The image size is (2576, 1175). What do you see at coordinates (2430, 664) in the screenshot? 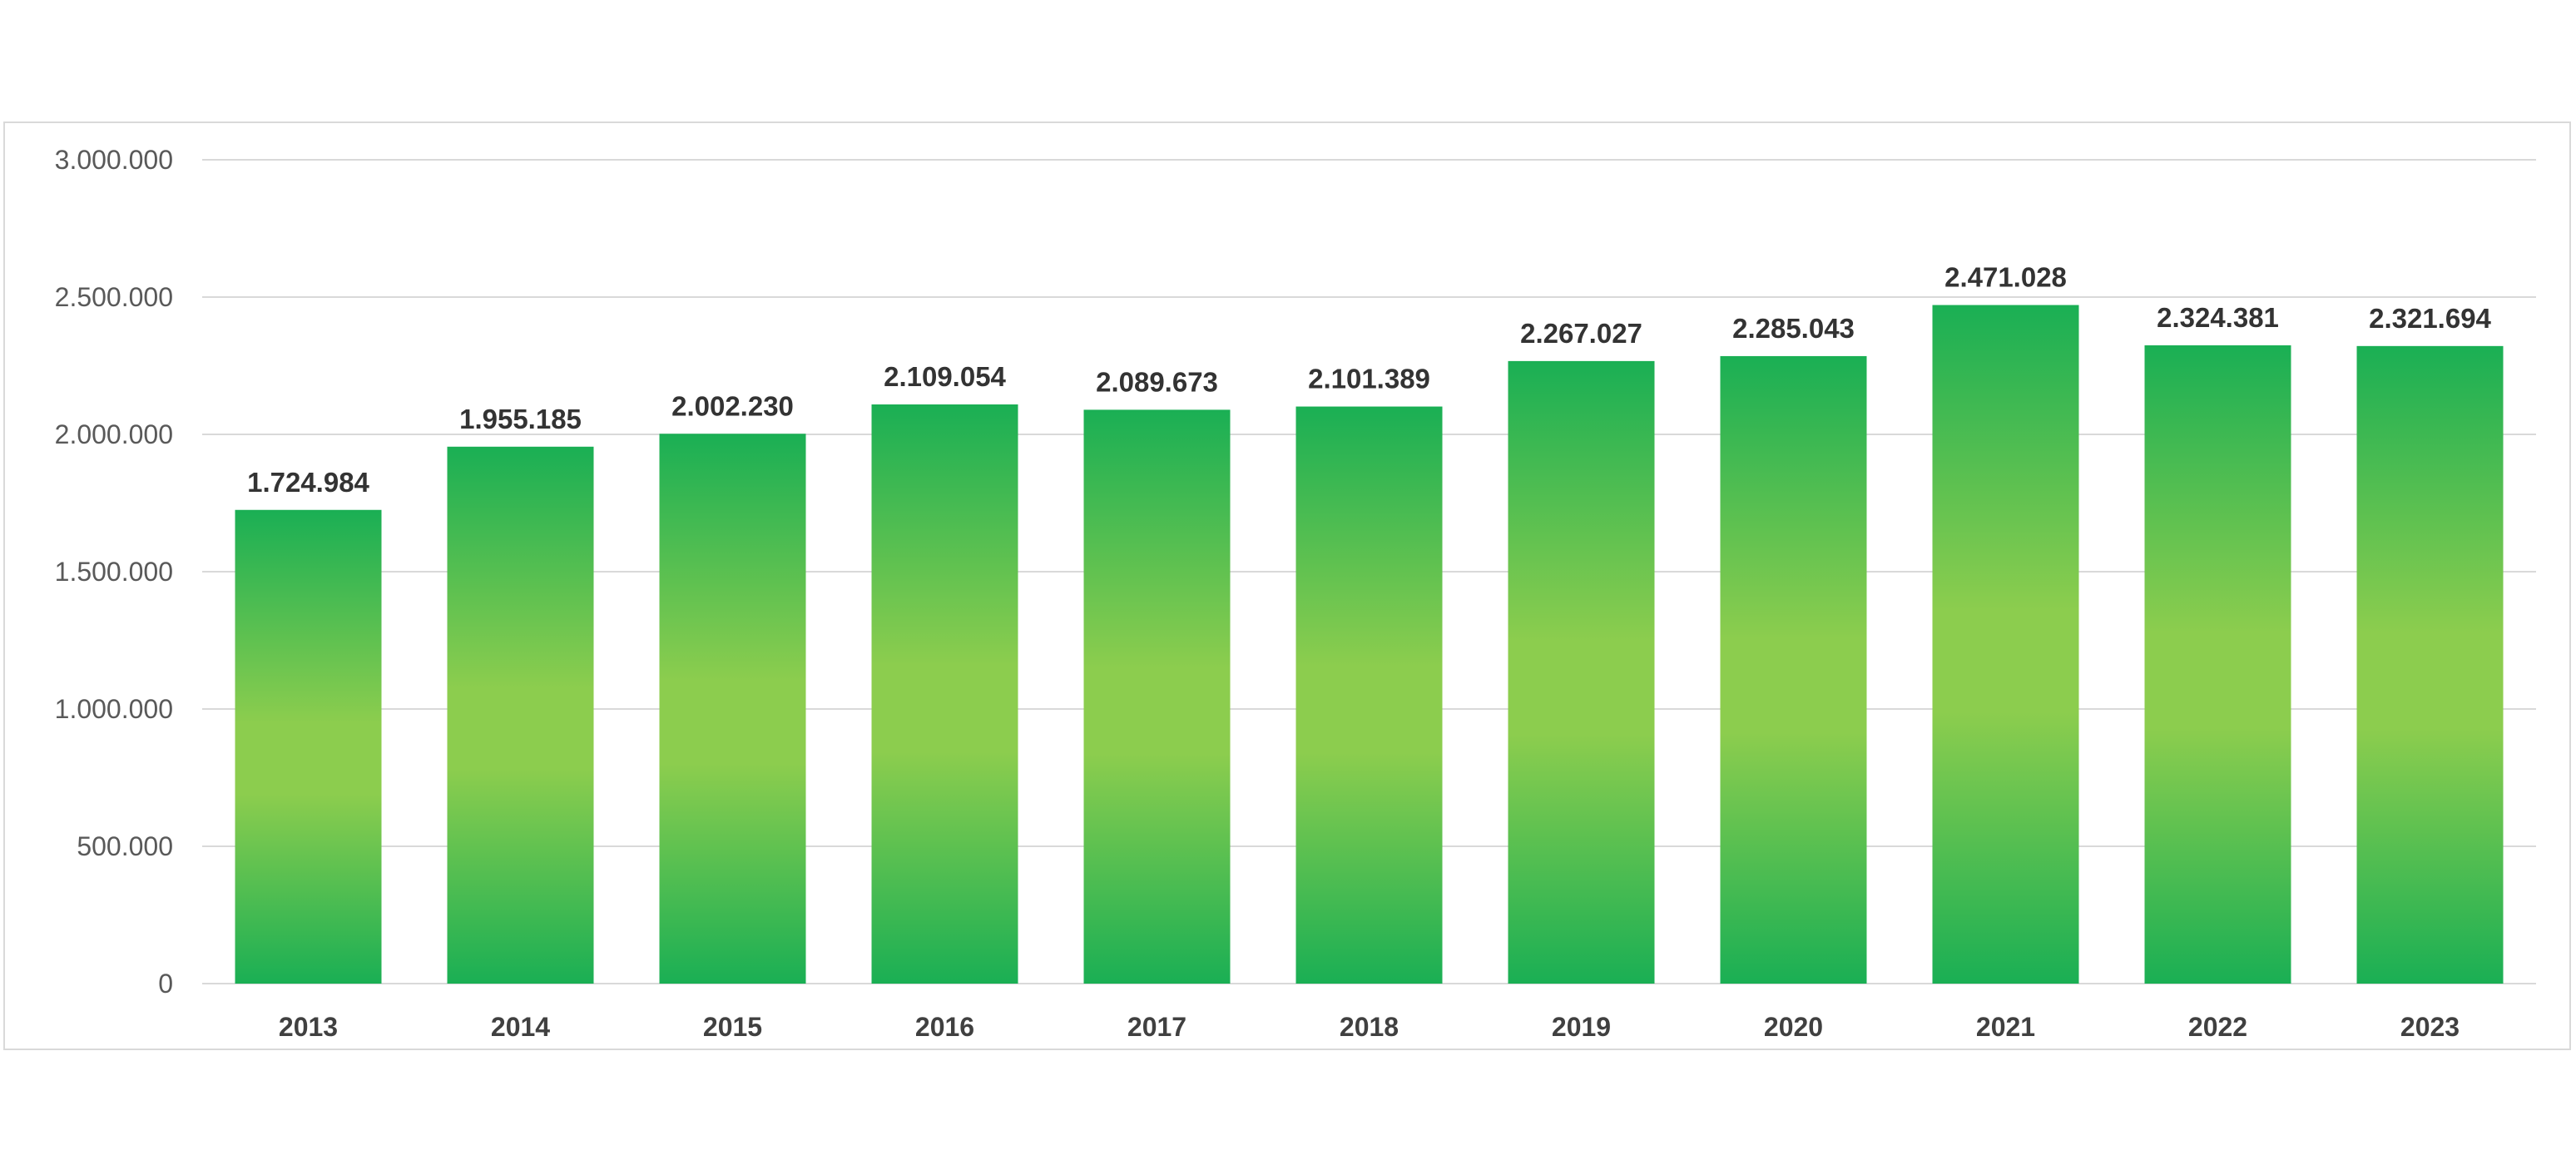
I see `bar-2023` at bounding box center [2430, 664].